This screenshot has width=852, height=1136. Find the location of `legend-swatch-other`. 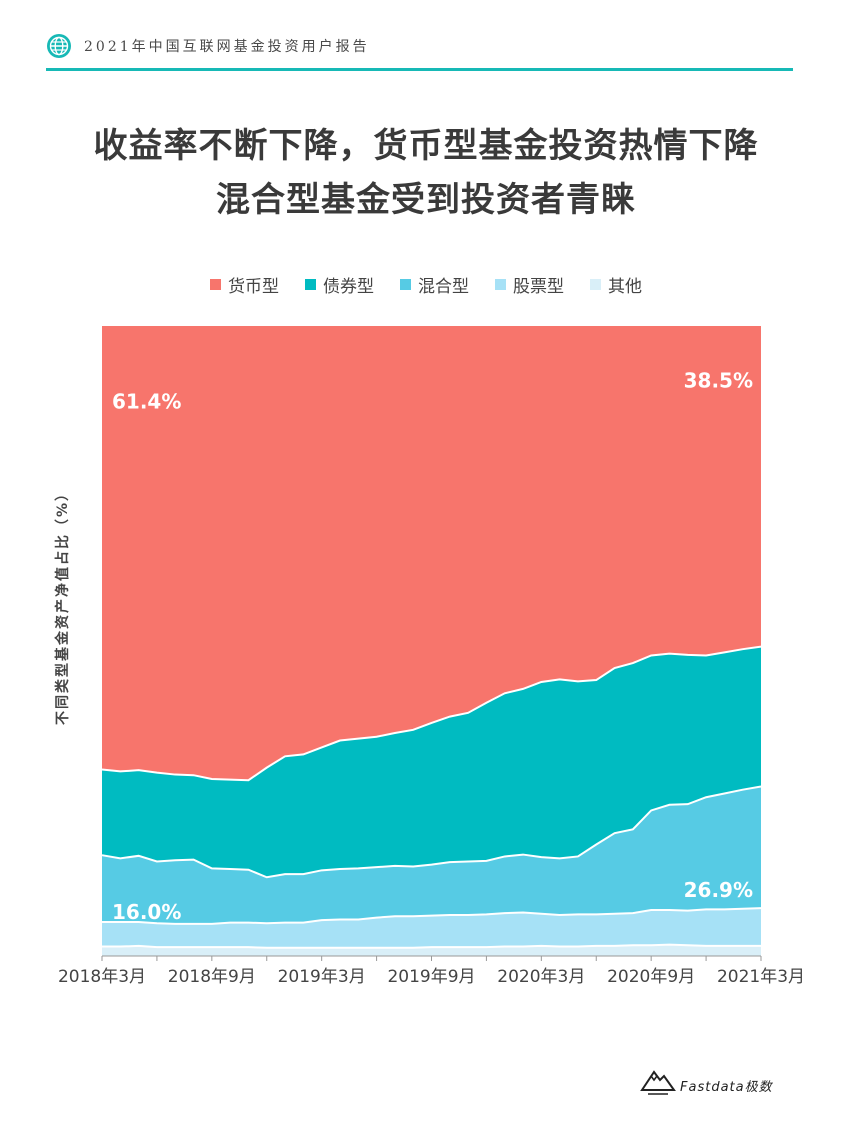

legend-swatch-other is located at coordinates (595, 284).